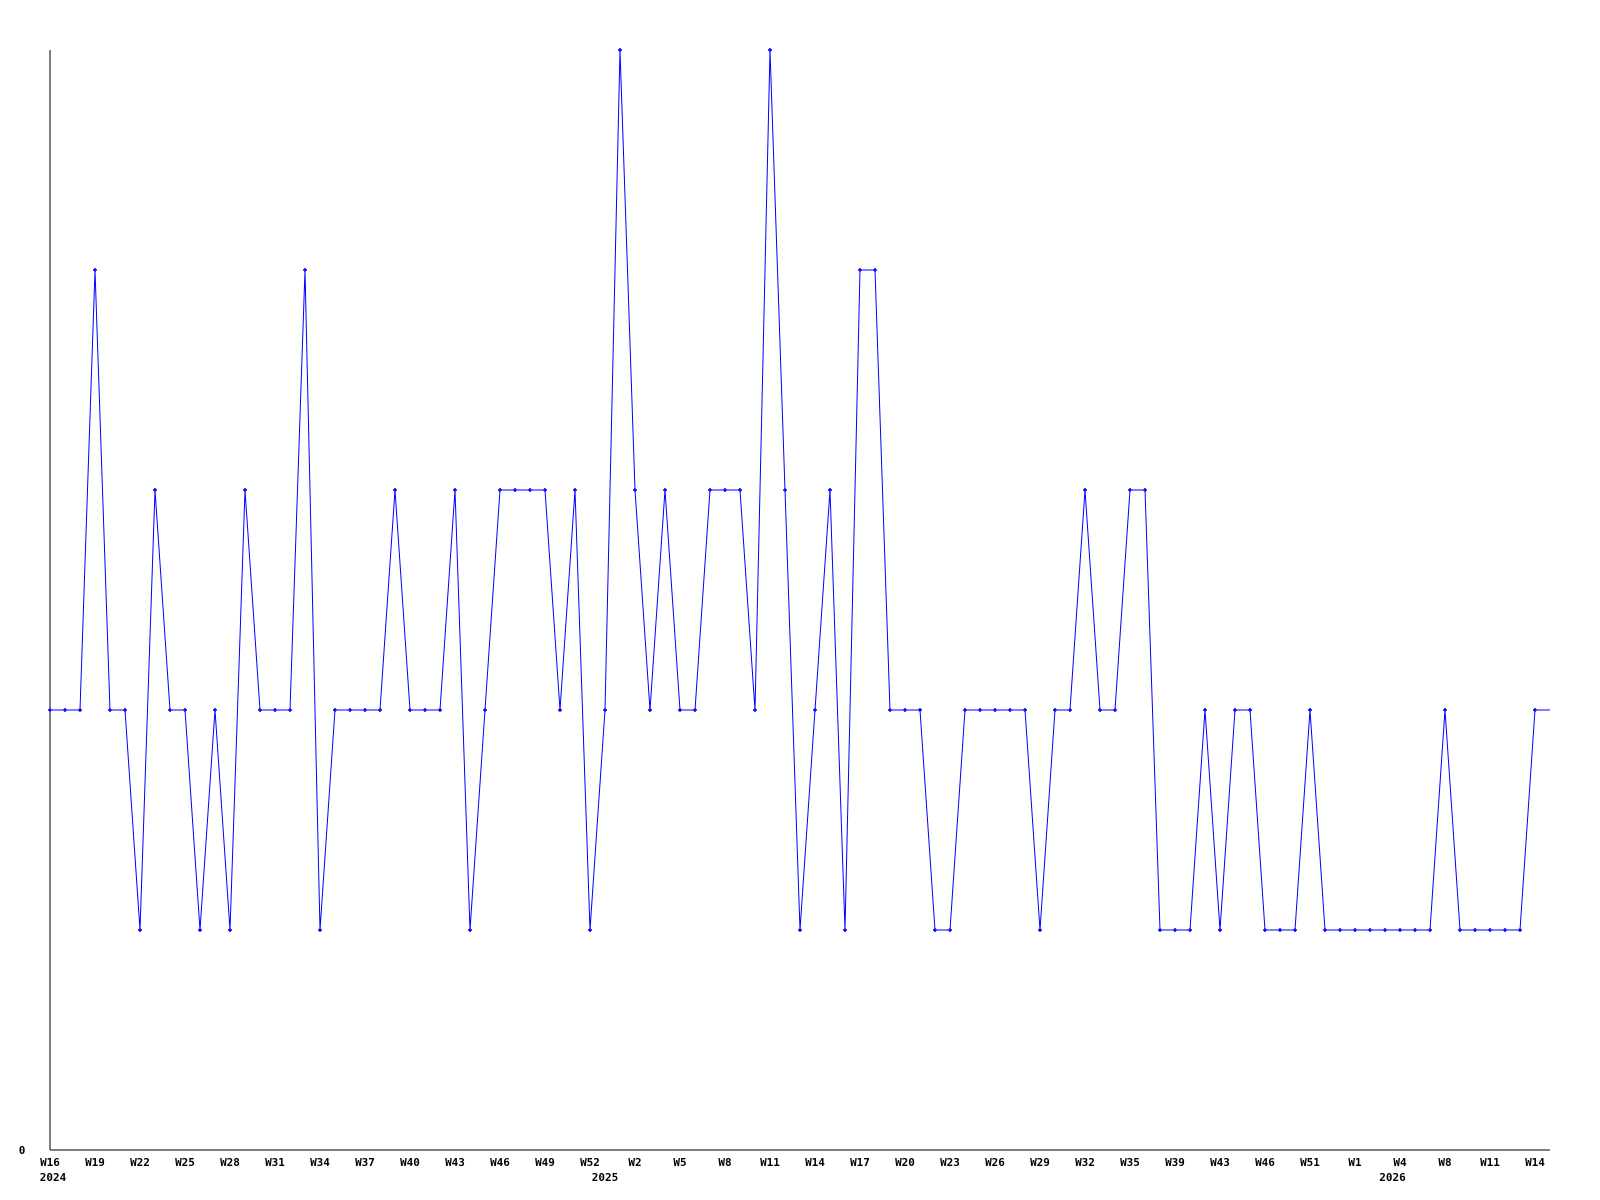 Image resolution: width=1600 pixels, height=1200 pixels. Describe the element at coordinates (50, 1162) in the screenshot. I see `x-tick-label: W16` at that location.